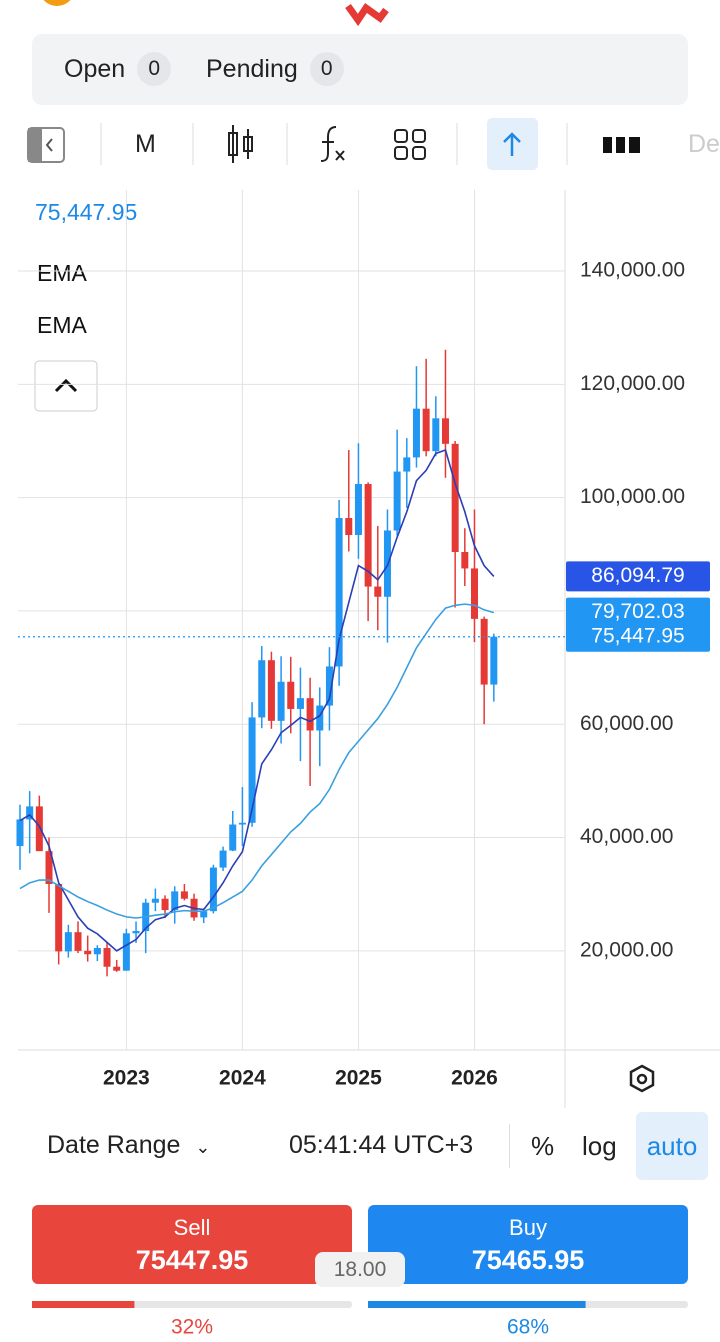 This screenshot has width=720, height=1342. What do you see at coordinates (35, 145) in the screenshot?
I see `layout-icon-fill` at bounding box center [35, 145].